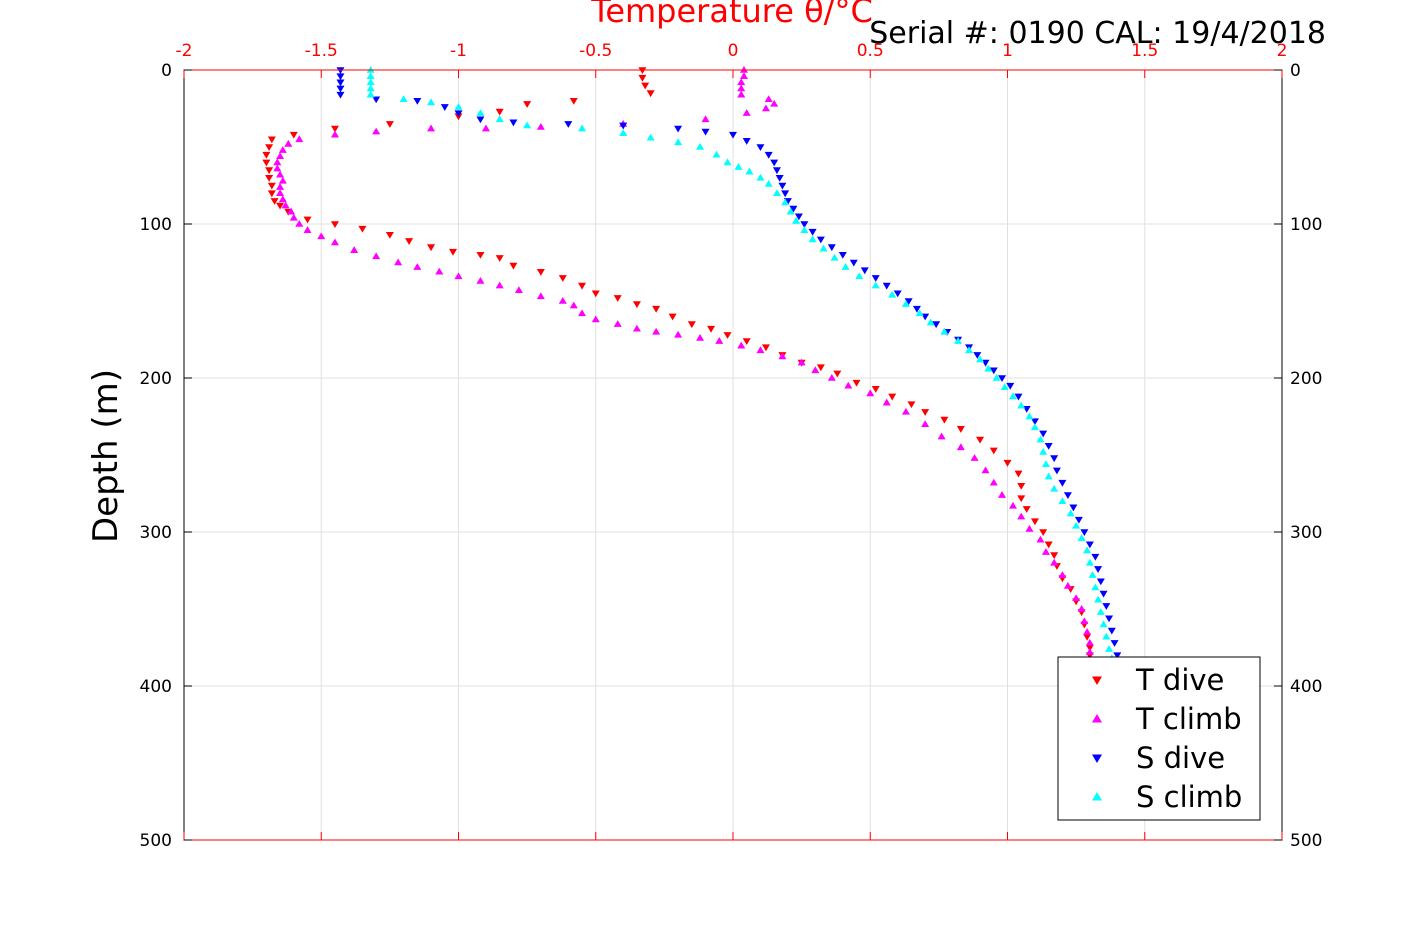  I want to click on x-tick-label: -2, so click(184, 51).